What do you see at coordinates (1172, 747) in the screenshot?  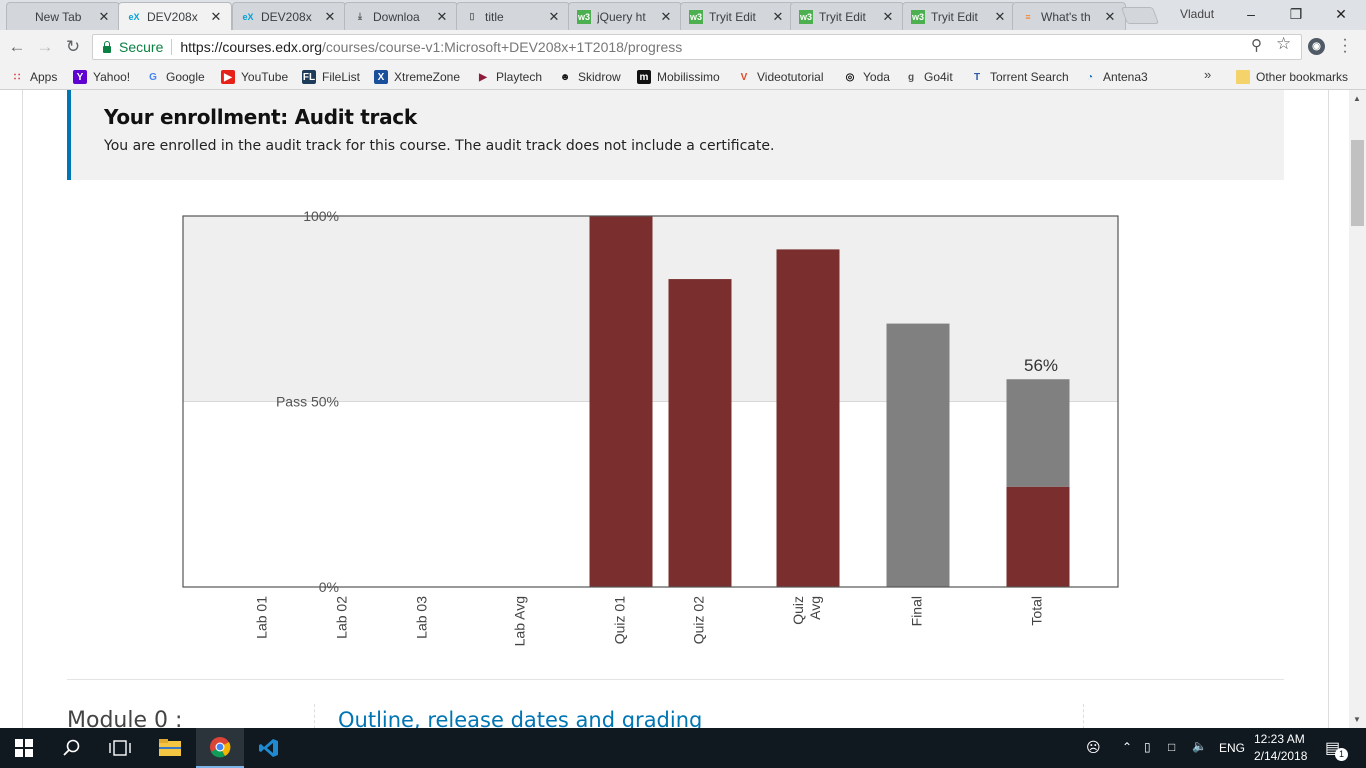 I see `network-icon: □` at bounding box center [1172, 747].